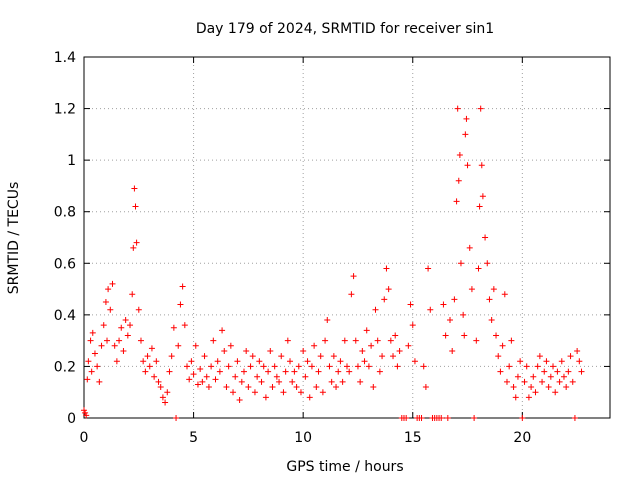 The width and height of the screenshot is (640, 480). What do you see at coordinates (65, 316) in the screenshot?
I see `y-tick-label: 0.4` at bounding box center [65, 316].